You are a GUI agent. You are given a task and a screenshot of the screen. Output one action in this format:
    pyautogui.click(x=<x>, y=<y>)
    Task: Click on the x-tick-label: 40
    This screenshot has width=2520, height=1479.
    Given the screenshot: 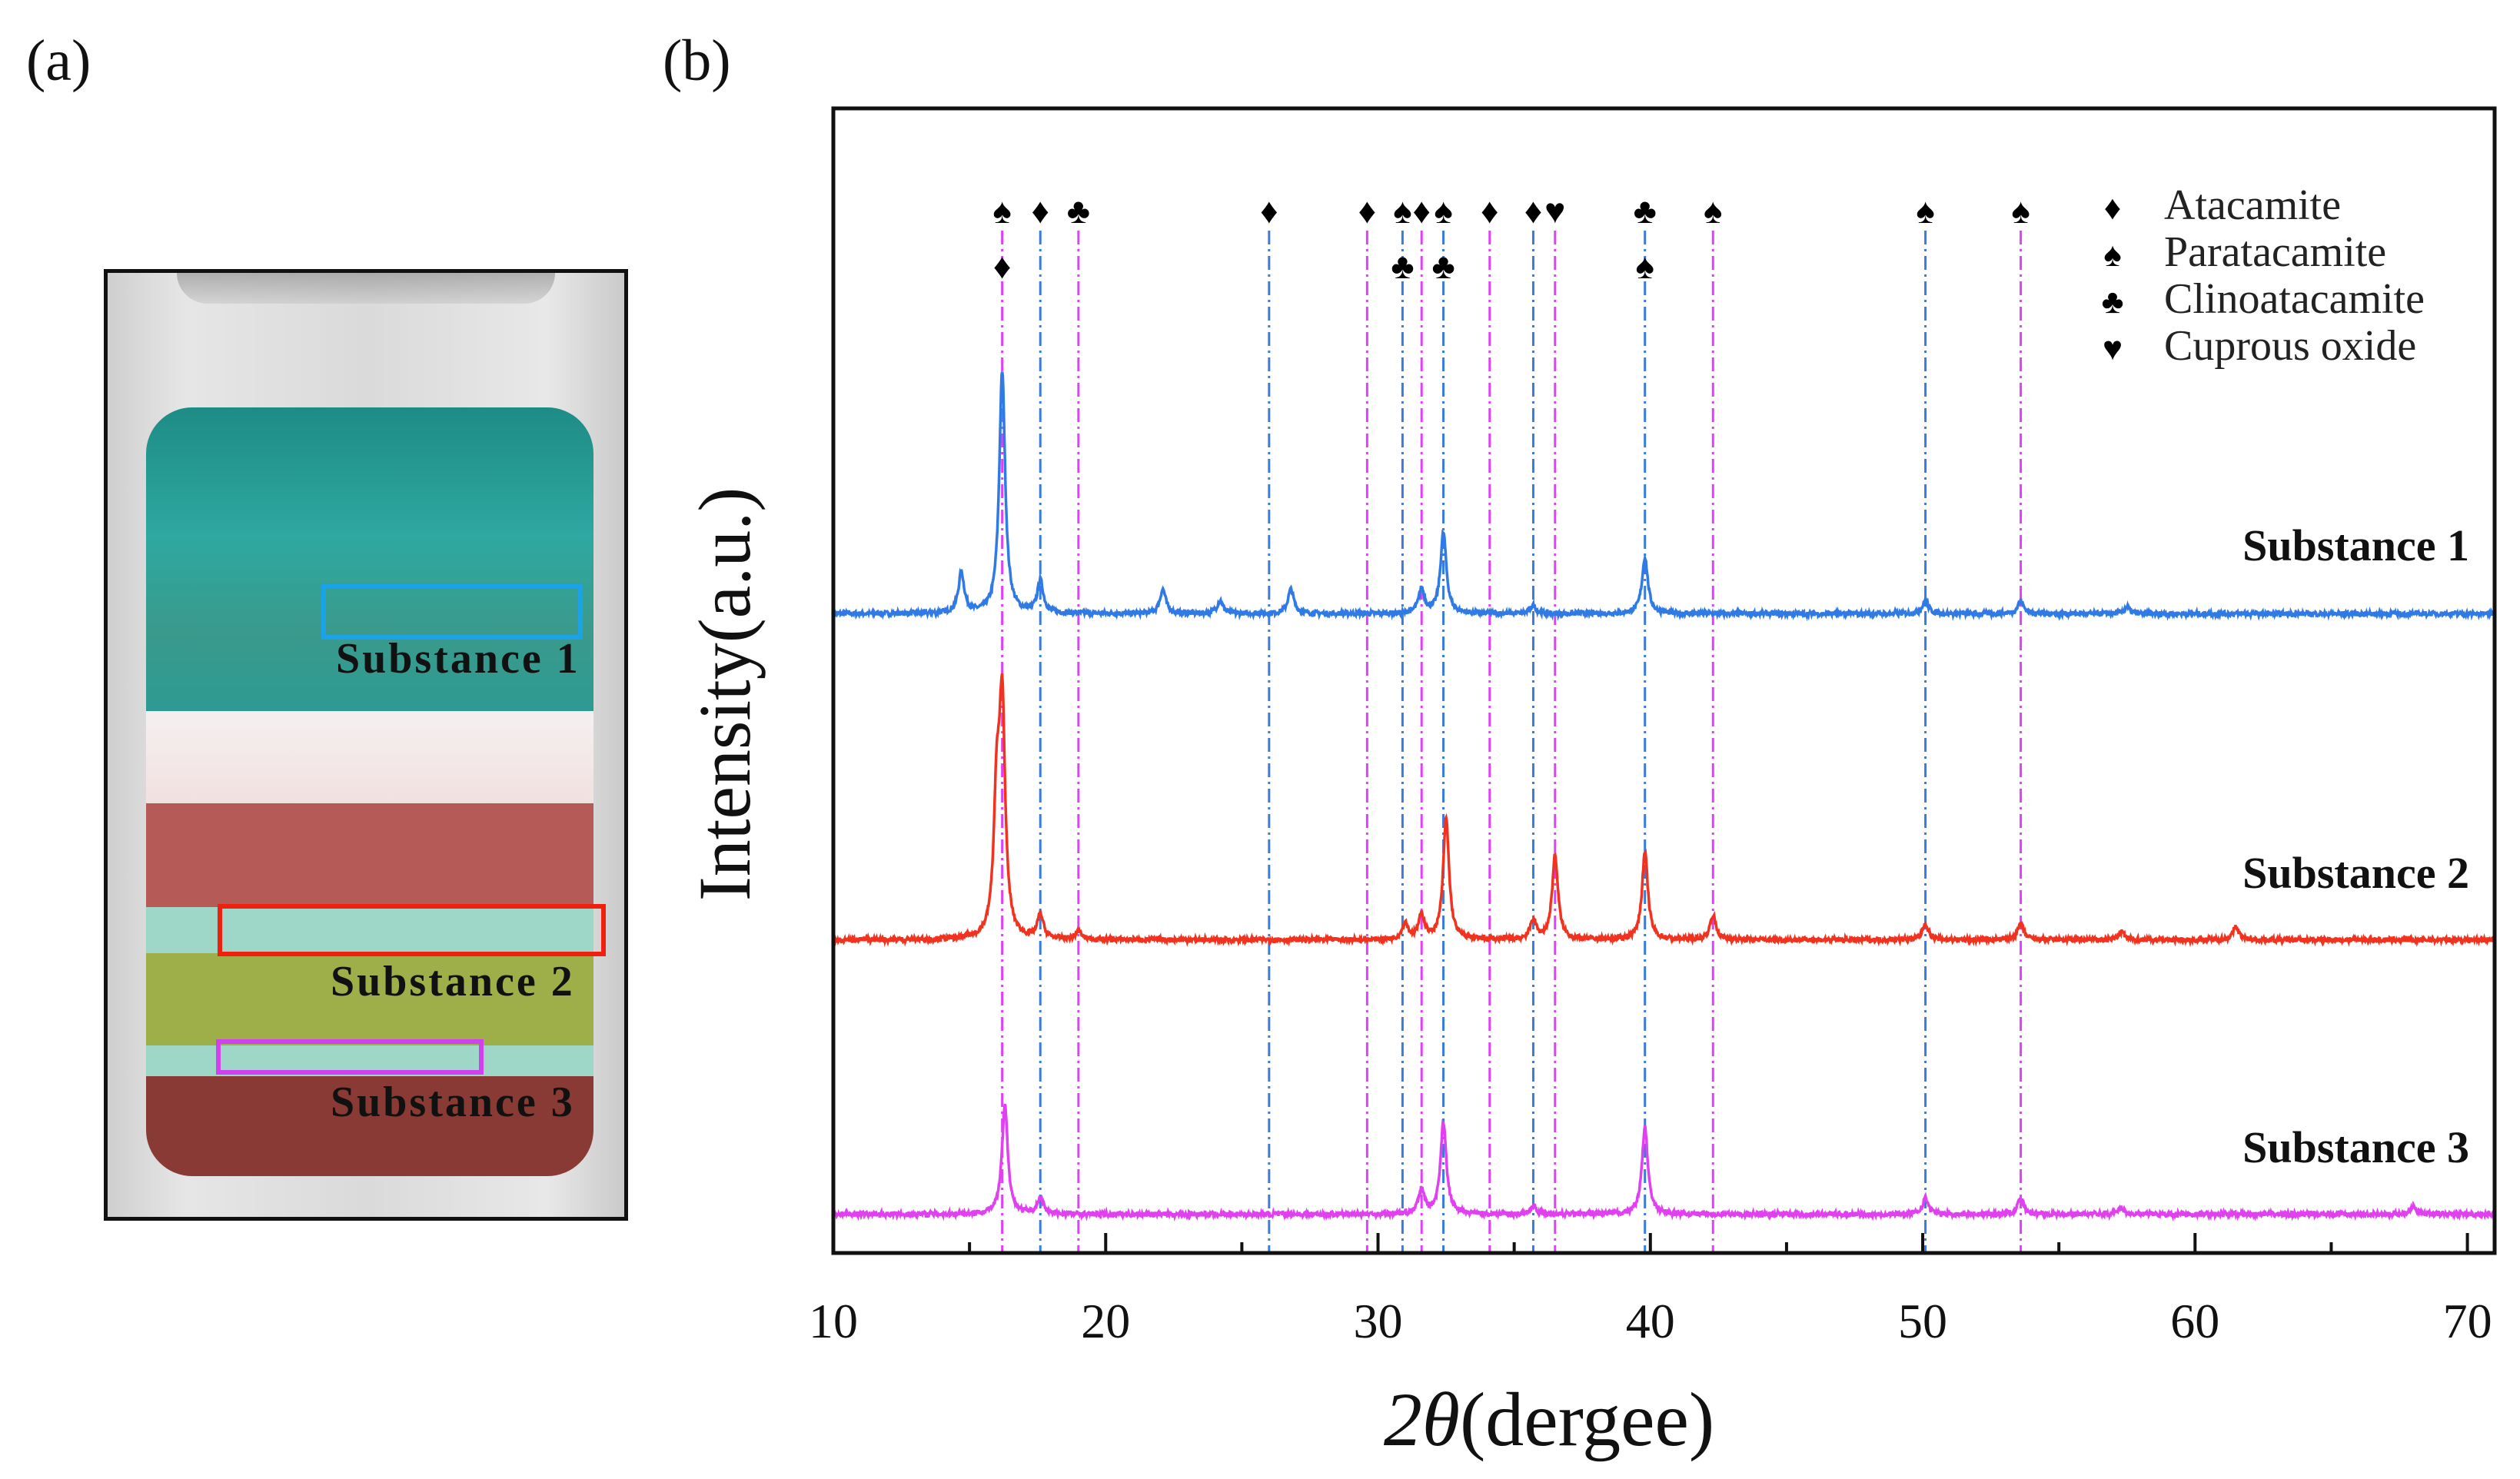 What is the action you would take?
    pyautogui.click(x=1651, y=1321)
    